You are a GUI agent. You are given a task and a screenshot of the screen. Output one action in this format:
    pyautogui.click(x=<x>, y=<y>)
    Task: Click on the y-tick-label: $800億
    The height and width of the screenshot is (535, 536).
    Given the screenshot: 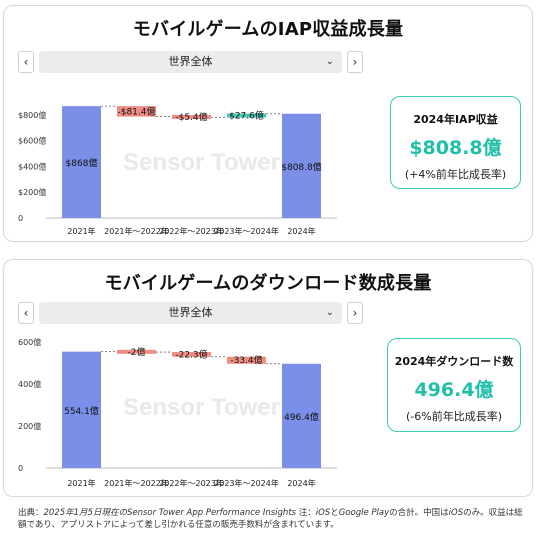 What is the action you would take?
    pyautogui.click(x=32, y=115)
    